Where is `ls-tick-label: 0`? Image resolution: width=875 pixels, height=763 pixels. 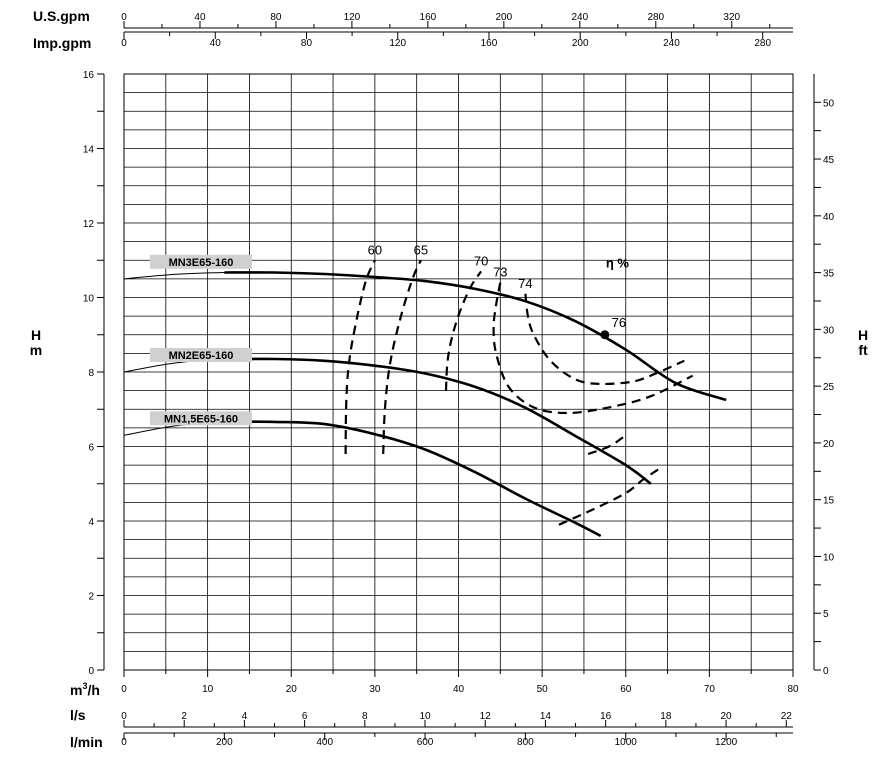 ls-tick-label: 0 is located at coordinates (124, 716).